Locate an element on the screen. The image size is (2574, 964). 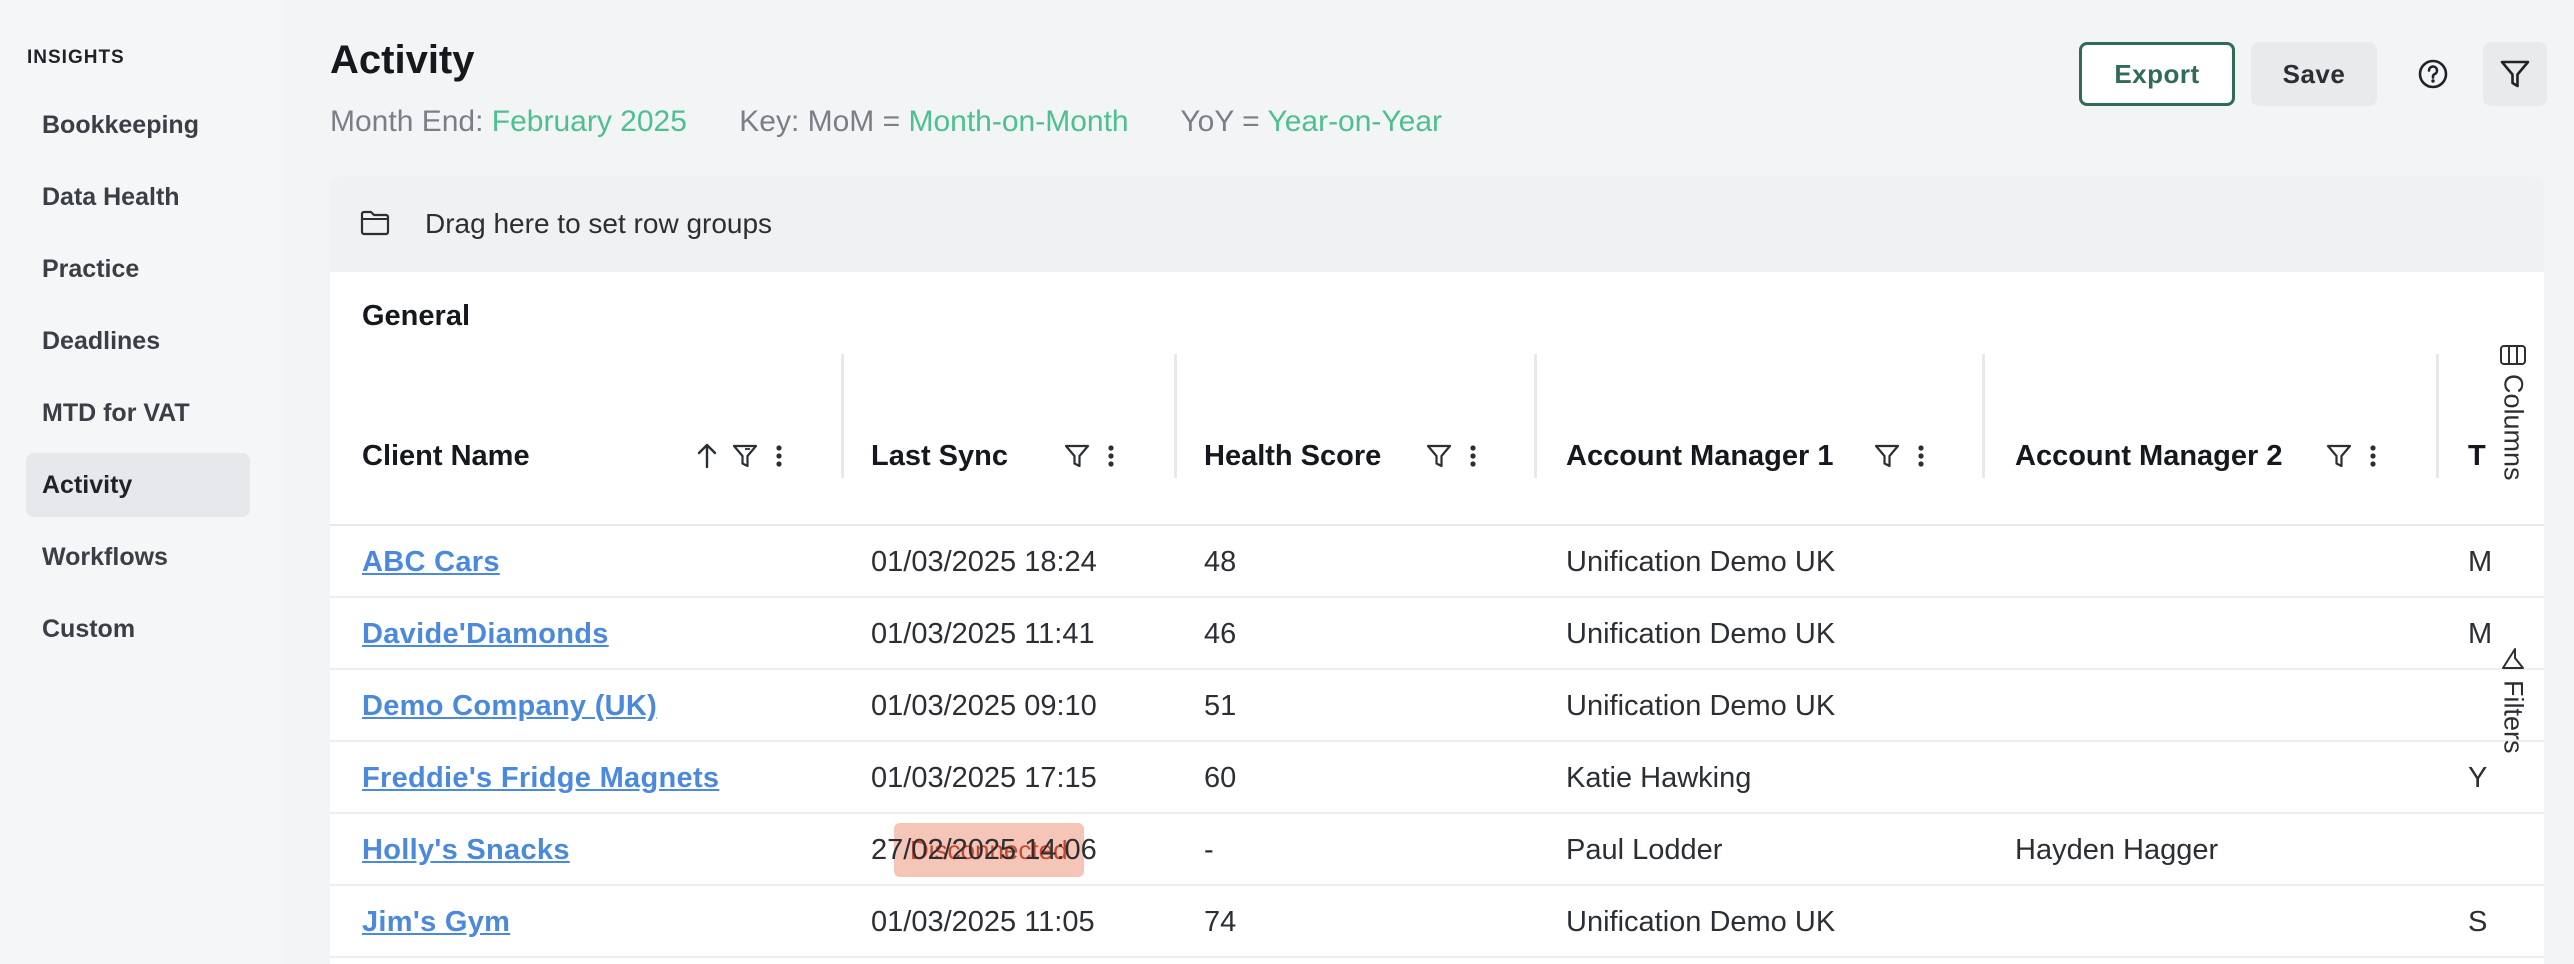
sidebar-item-mtd-for-vat: MTD for VAT is located at coordinates (116, 412).